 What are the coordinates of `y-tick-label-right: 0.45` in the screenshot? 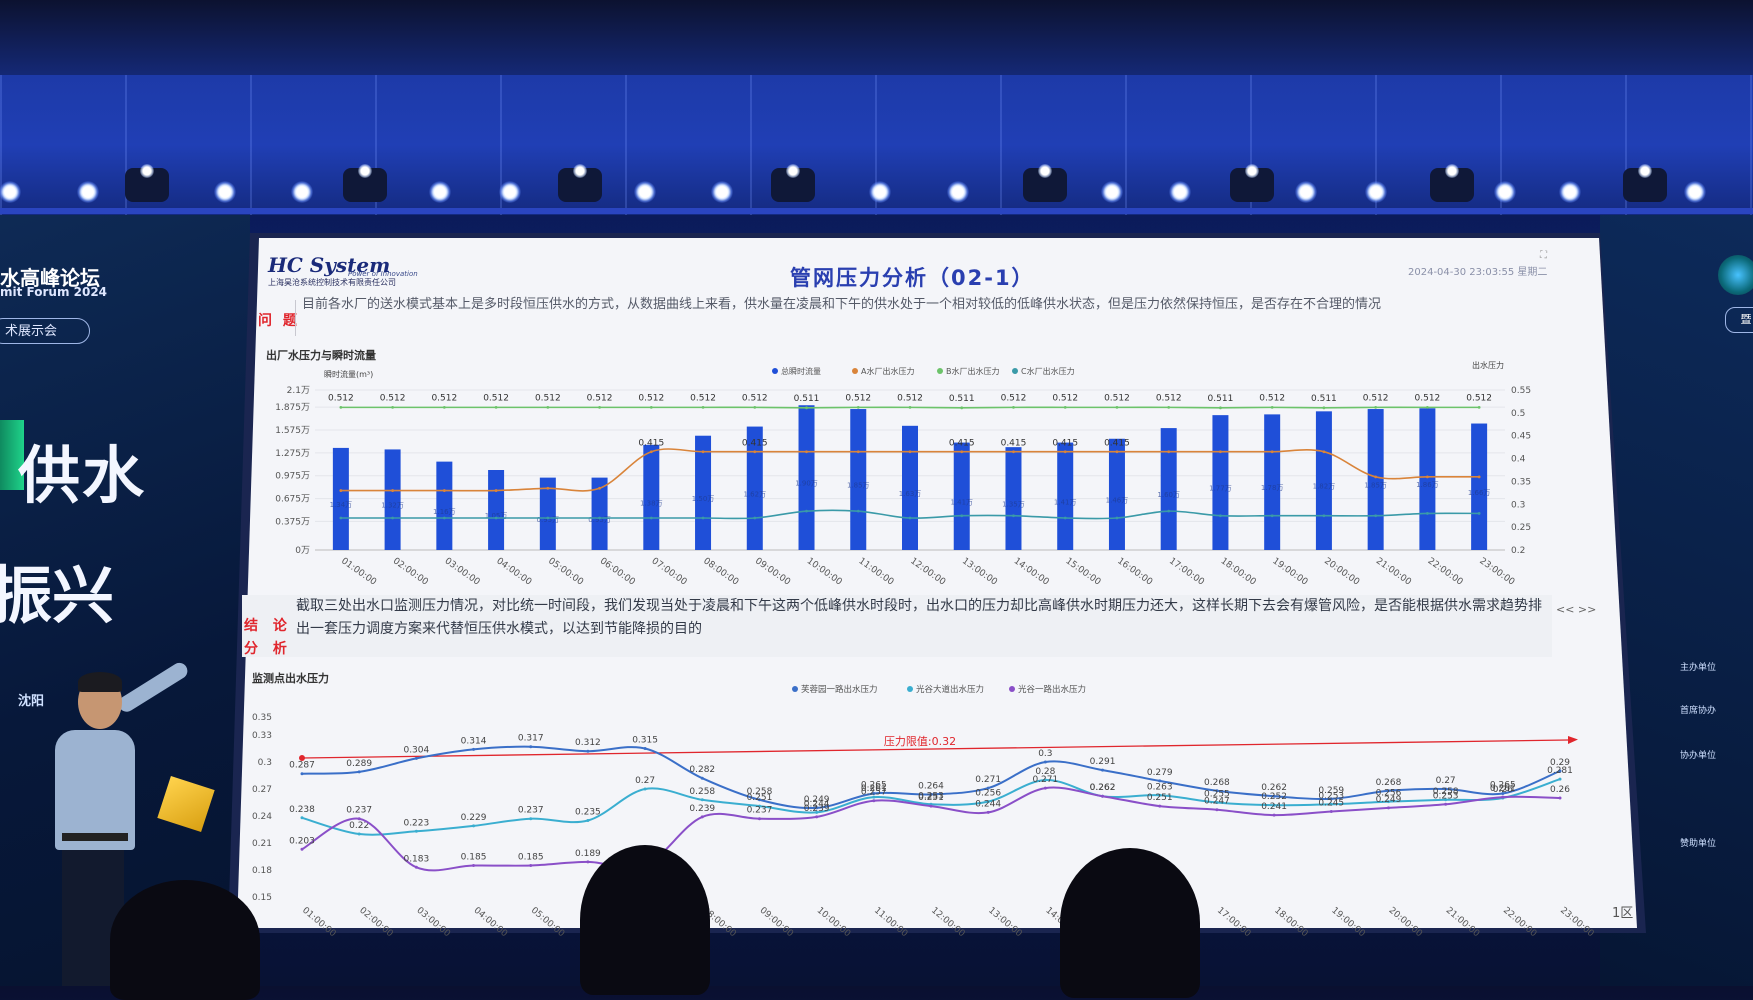 It's located at (1521, 437).